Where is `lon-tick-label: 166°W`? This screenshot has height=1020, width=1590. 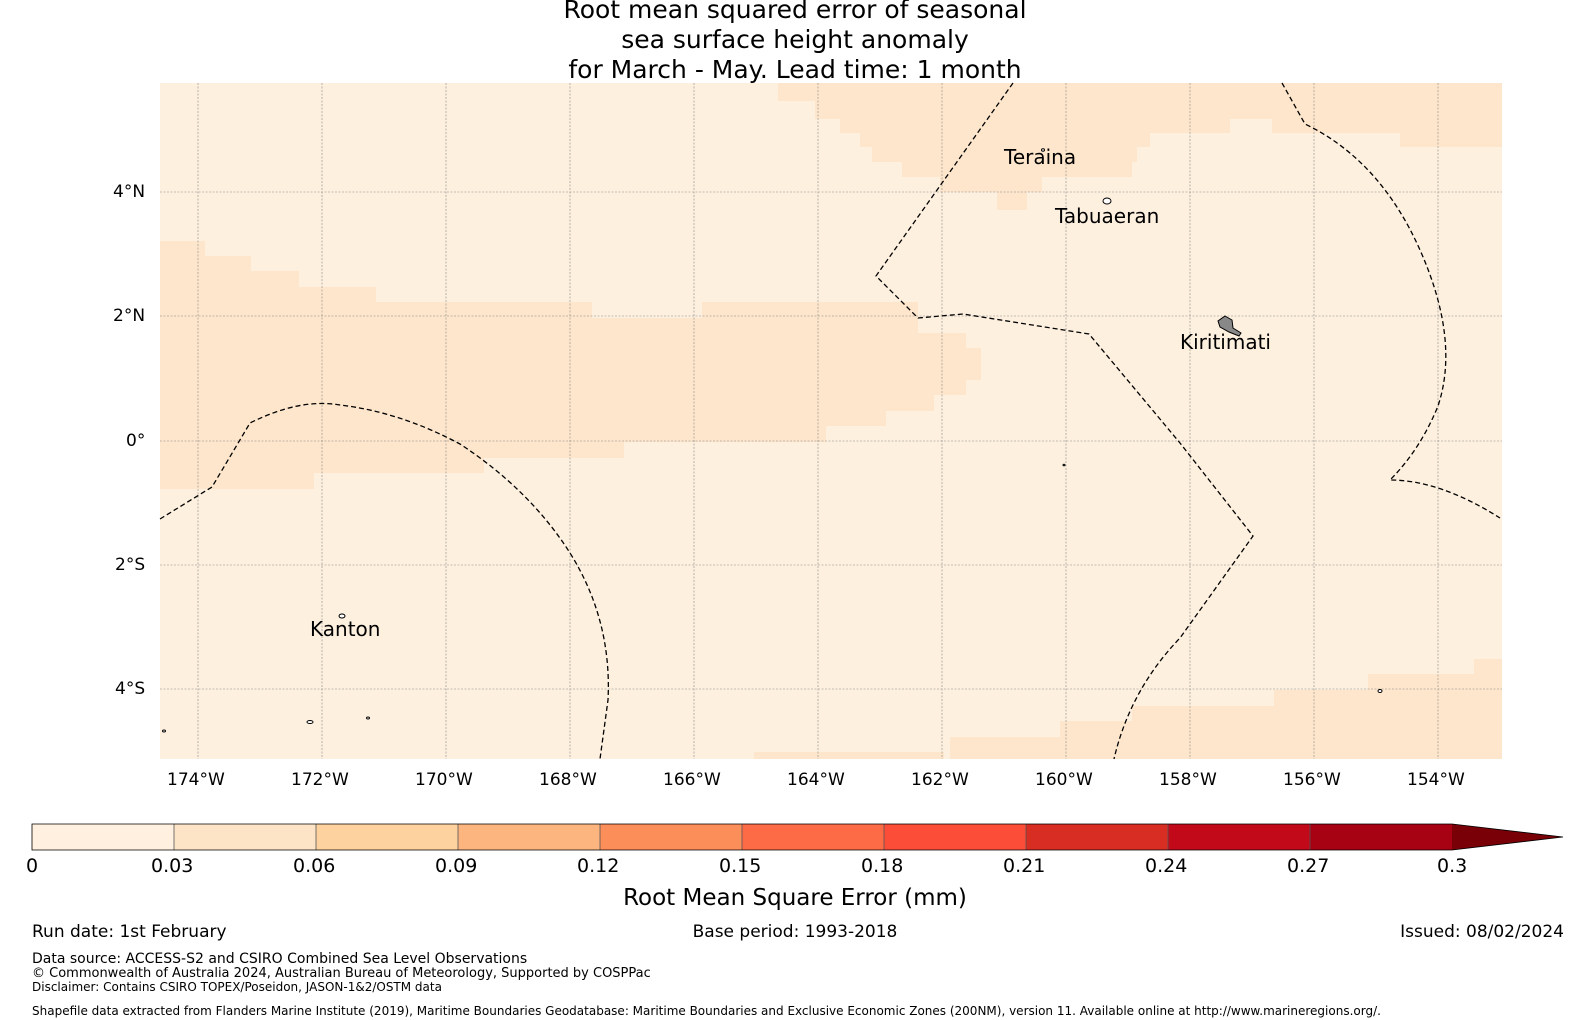 lon-tick-label: 166°W is located at coordinates (692, 780).